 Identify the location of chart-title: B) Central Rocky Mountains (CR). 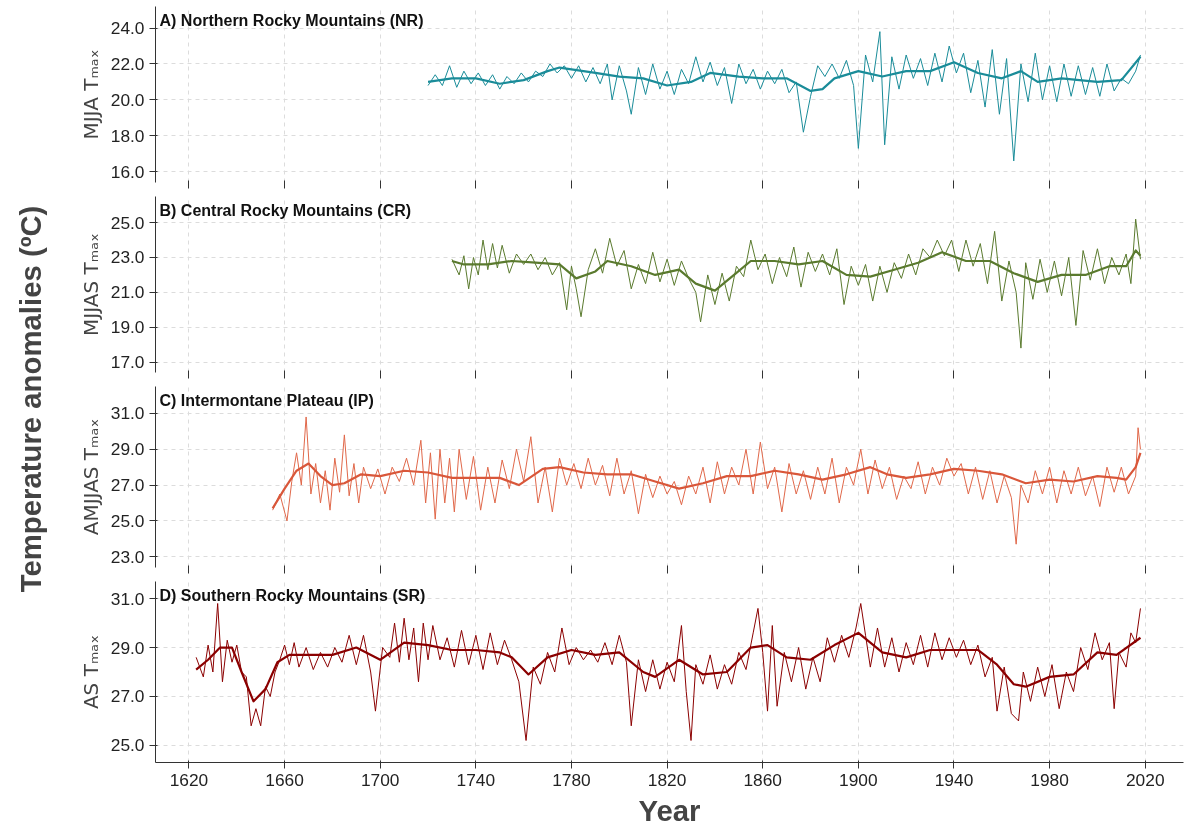
(285, 210).